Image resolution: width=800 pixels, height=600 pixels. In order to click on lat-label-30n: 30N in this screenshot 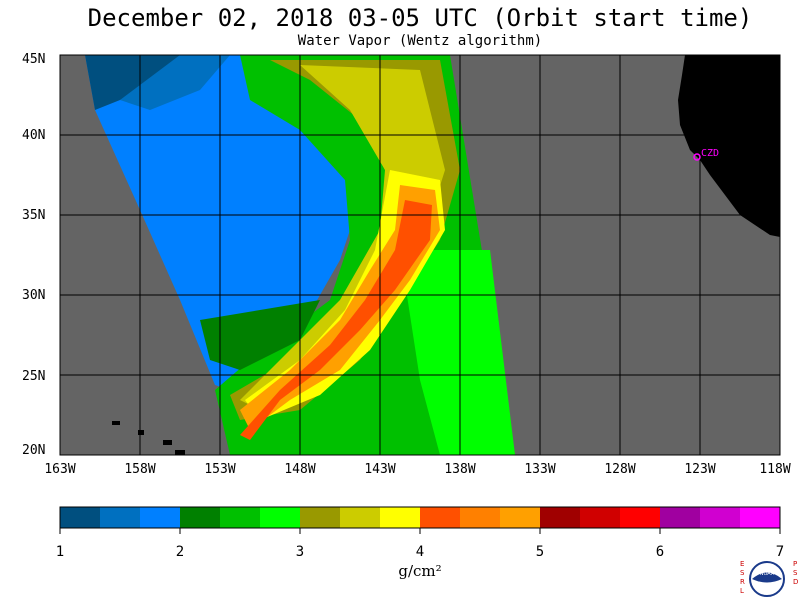, I will do `click(34, 295)`.